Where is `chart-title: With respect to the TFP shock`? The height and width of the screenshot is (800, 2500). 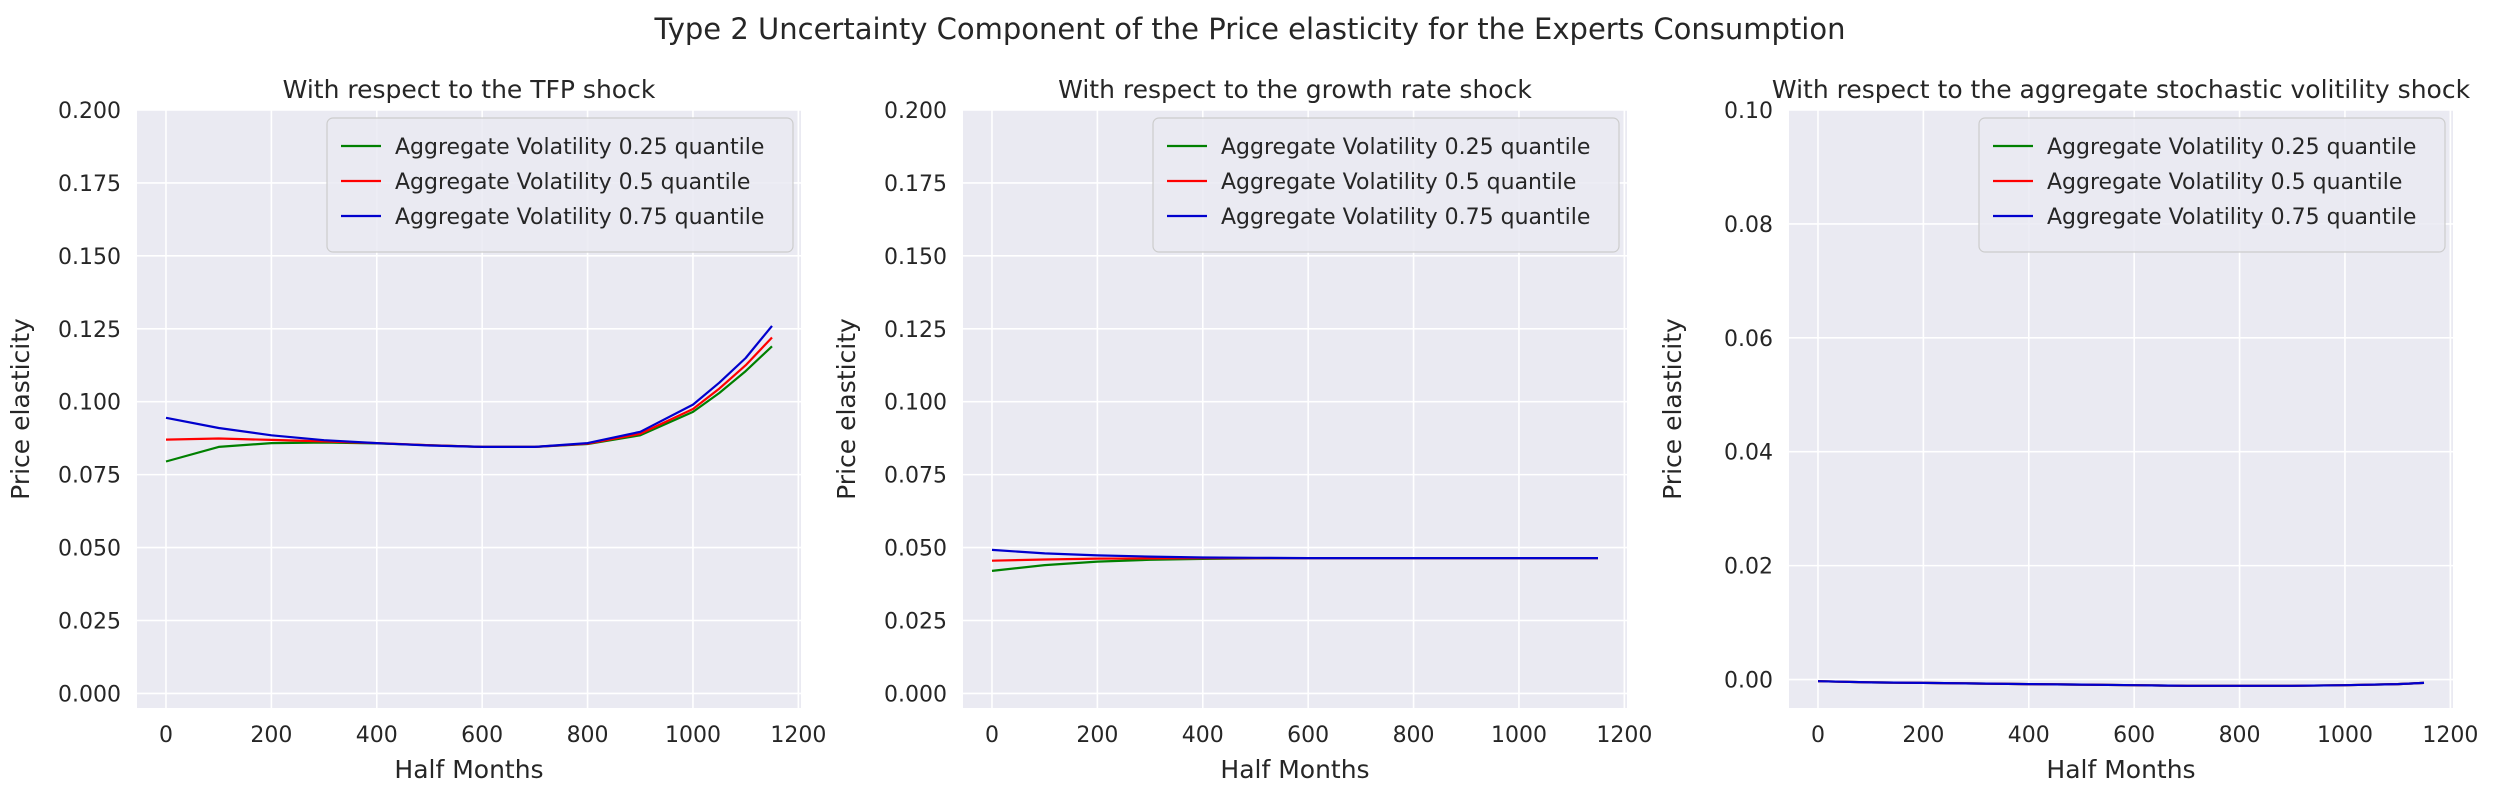
chart-title: With respect to the TFP shock is located at coordinates (469, 89).